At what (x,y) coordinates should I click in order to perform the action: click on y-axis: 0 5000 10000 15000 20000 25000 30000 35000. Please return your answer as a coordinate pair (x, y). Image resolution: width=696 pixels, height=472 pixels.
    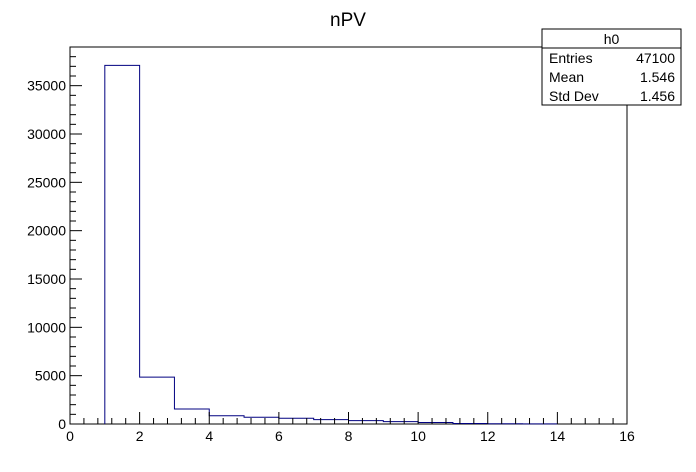
    Looking at the image, I should click on (54, 239).